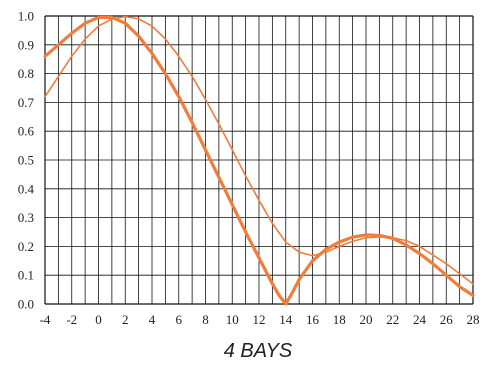 This screenshot has width=489, height=365. Describe the element at coordinates (26, 16) in the screenshot. I see `y-tick-label: 1.0` at that location.